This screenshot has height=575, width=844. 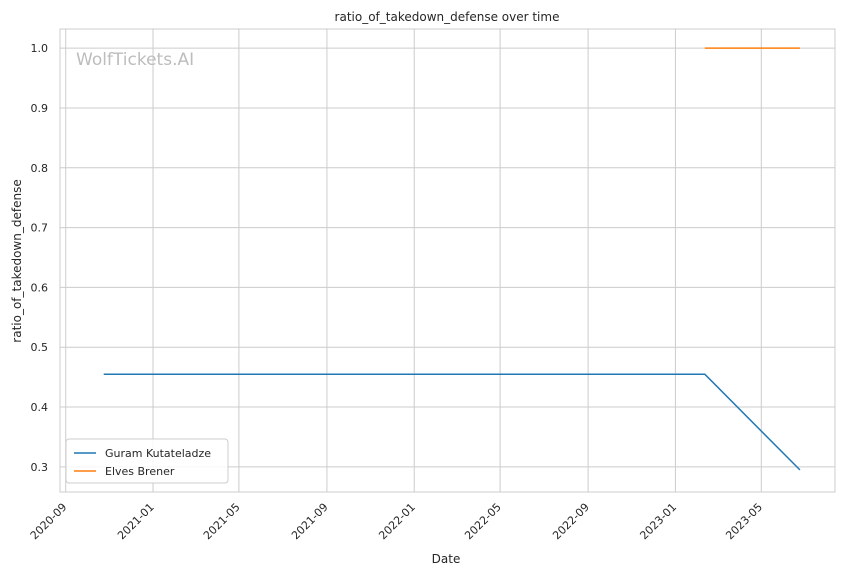 What do you see at coordinates (40, 467) in the screenshot?
I see `y-tick-label: 0.3` at bounding box center [40, 467].